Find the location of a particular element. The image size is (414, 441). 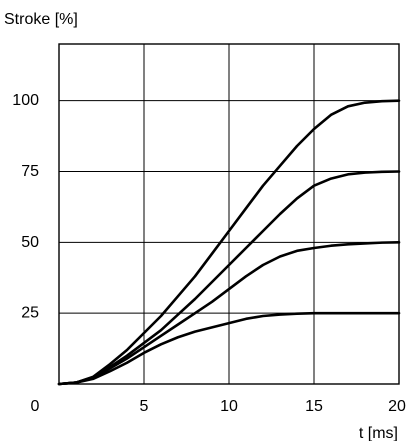

x-tick-label-15: 15 is located at coordinates (314, 406).